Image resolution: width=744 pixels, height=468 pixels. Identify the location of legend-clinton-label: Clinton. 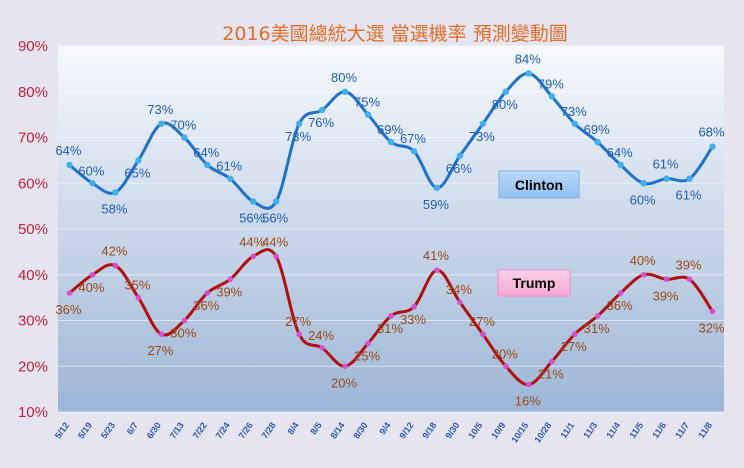
(539, 185).